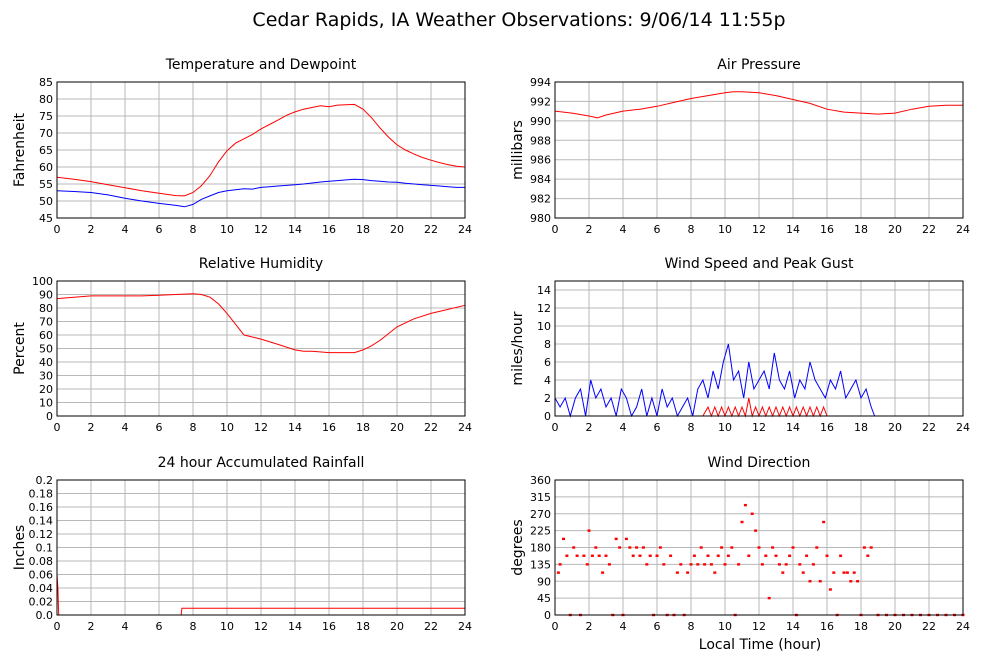 The image size is (999, 663). Describe the element at coordinates (41, 494) in the screenshot. I see `rainfall-y-tick-label: 0.18` at that location.